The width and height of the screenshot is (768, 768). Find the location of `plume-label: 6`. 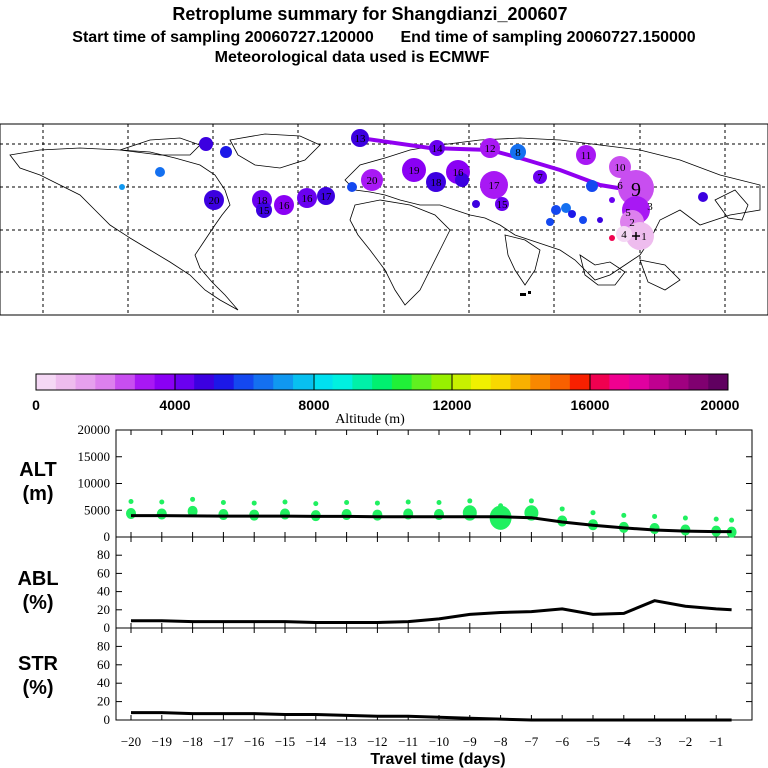

plume-label: 6 is located at coordinates (620, 186).